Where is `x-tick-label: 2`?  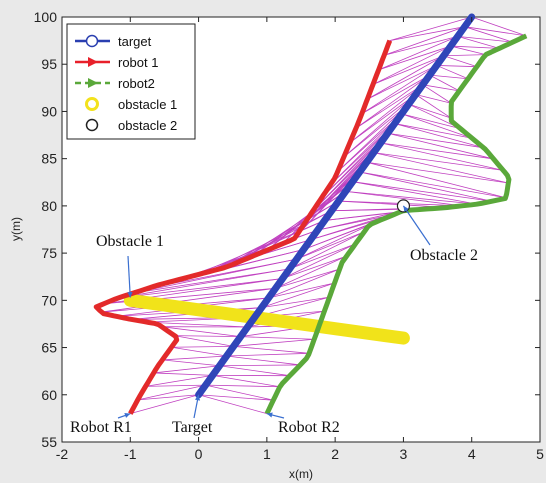 x-tick-label: 2 is located at coordinates (335, 454).